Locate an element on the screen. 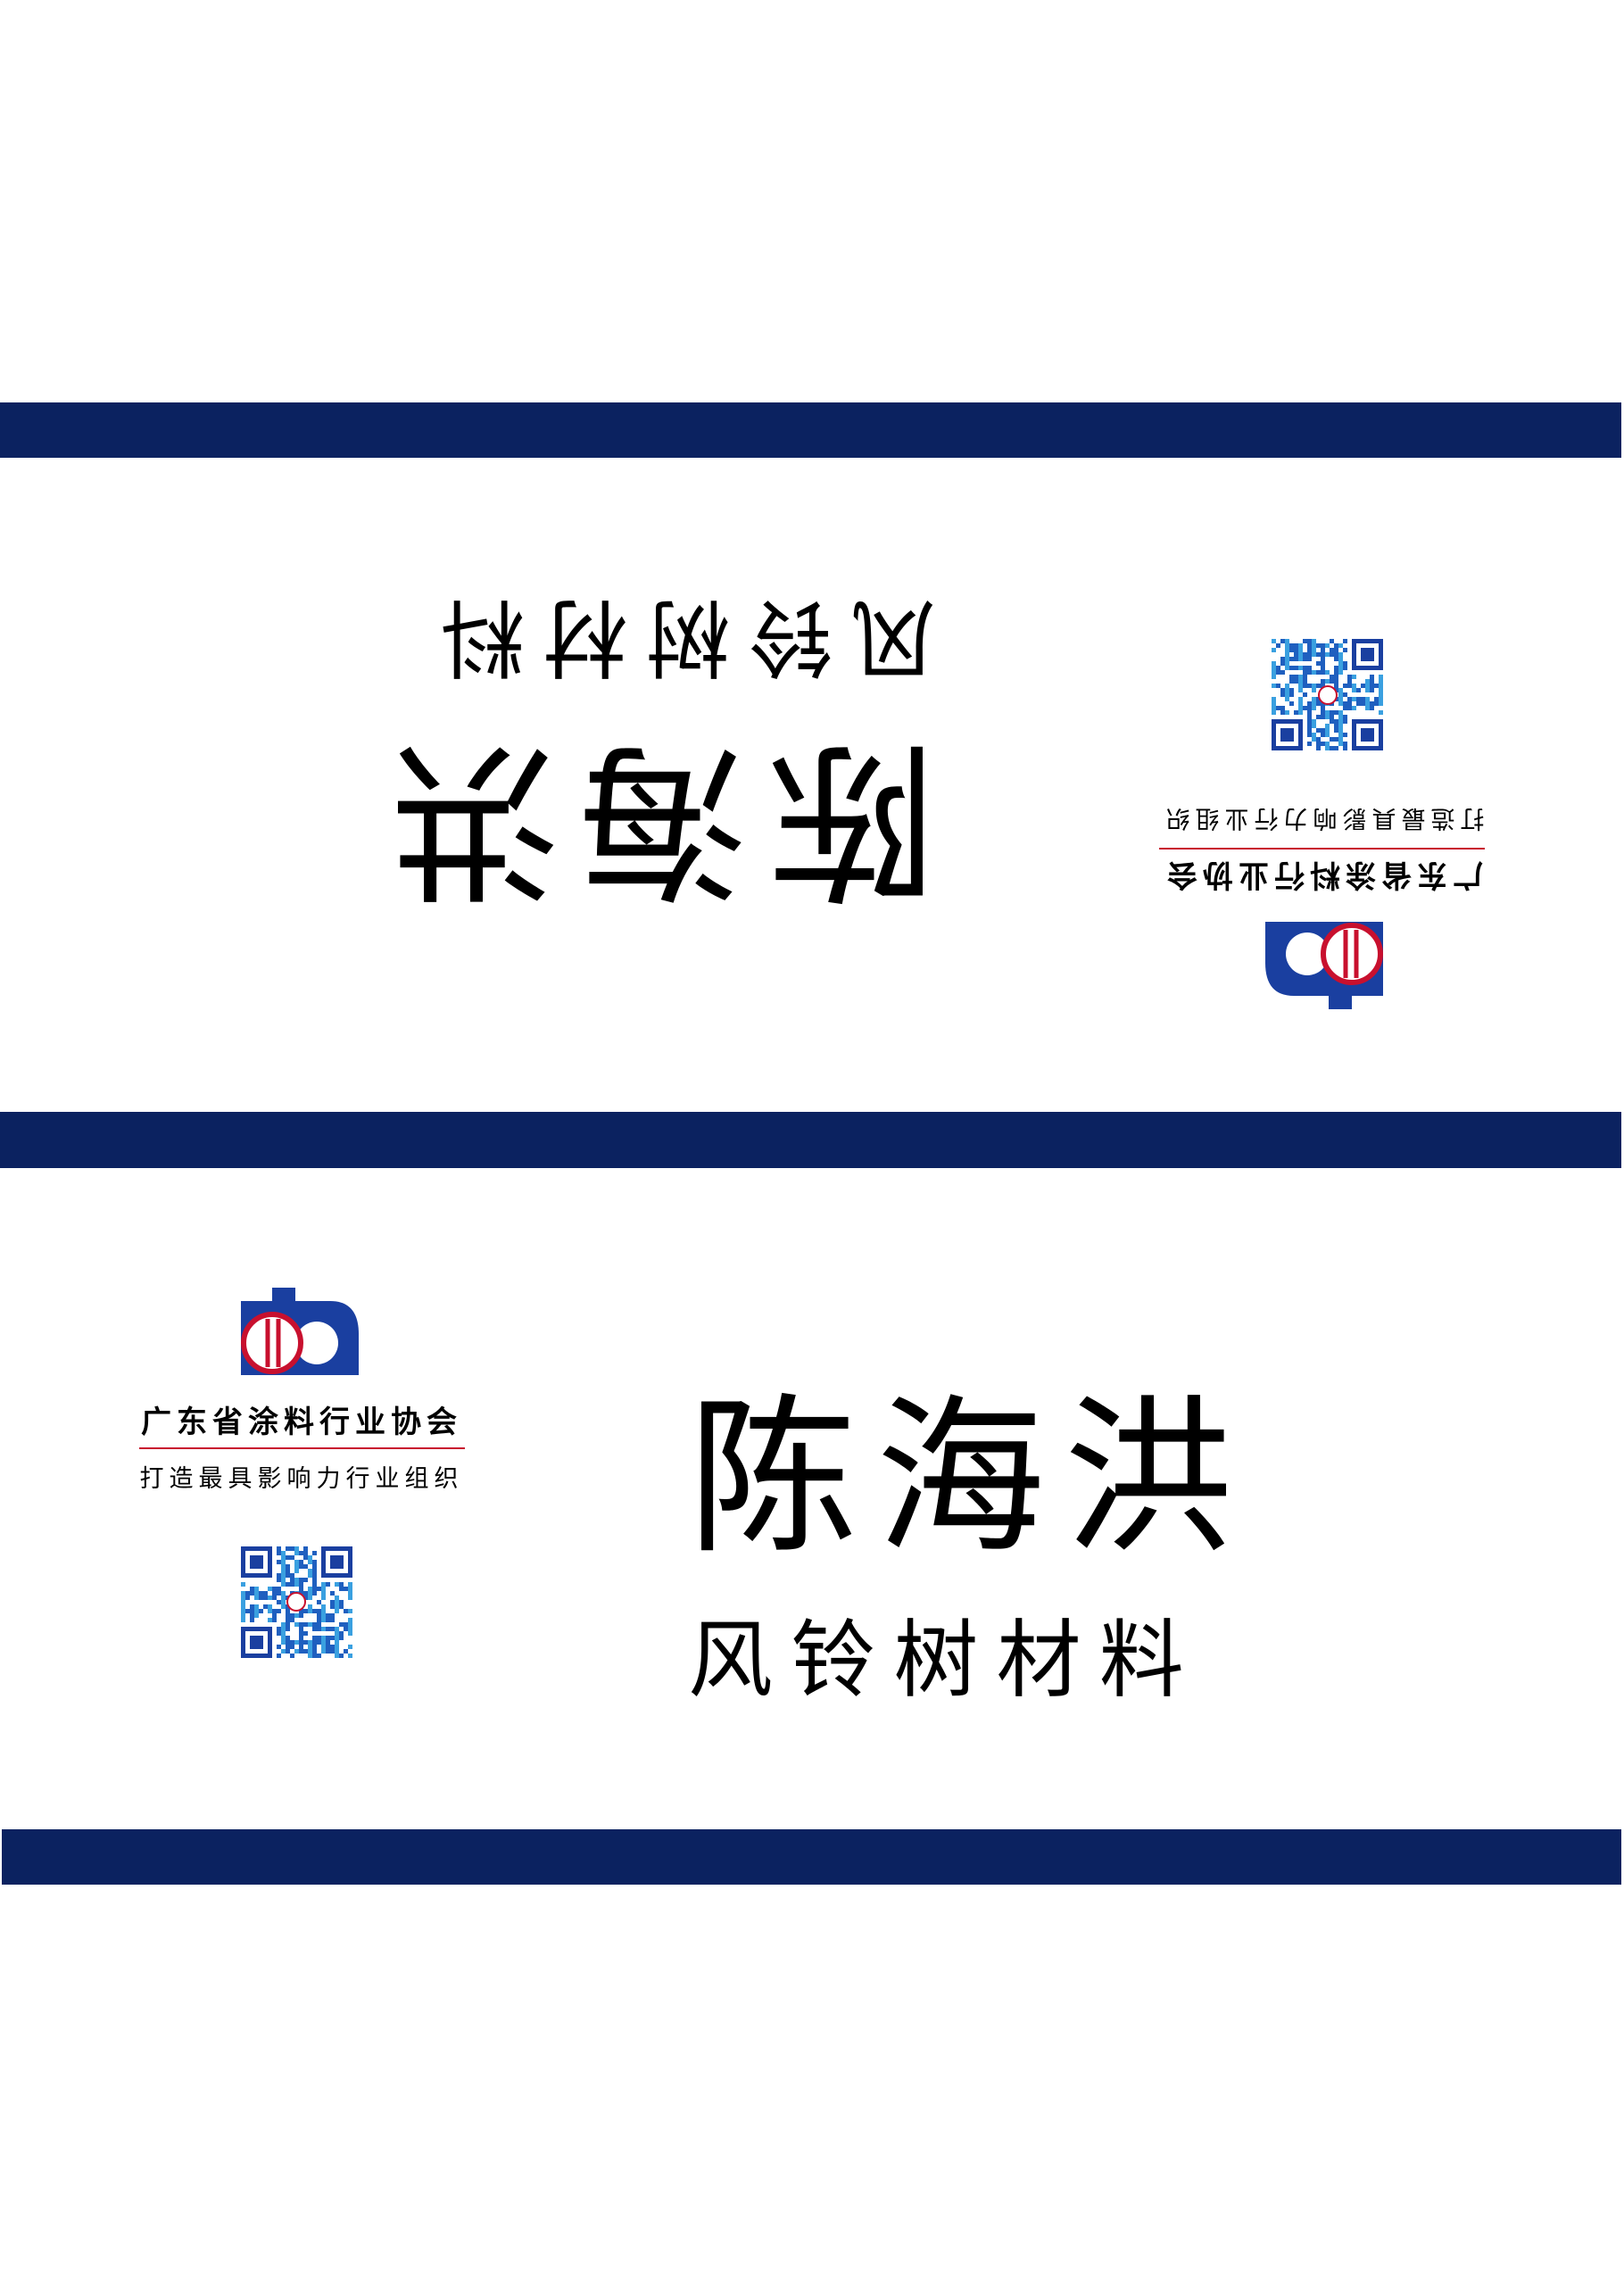  qr-finder-core is located at coordinates (256, 1562).